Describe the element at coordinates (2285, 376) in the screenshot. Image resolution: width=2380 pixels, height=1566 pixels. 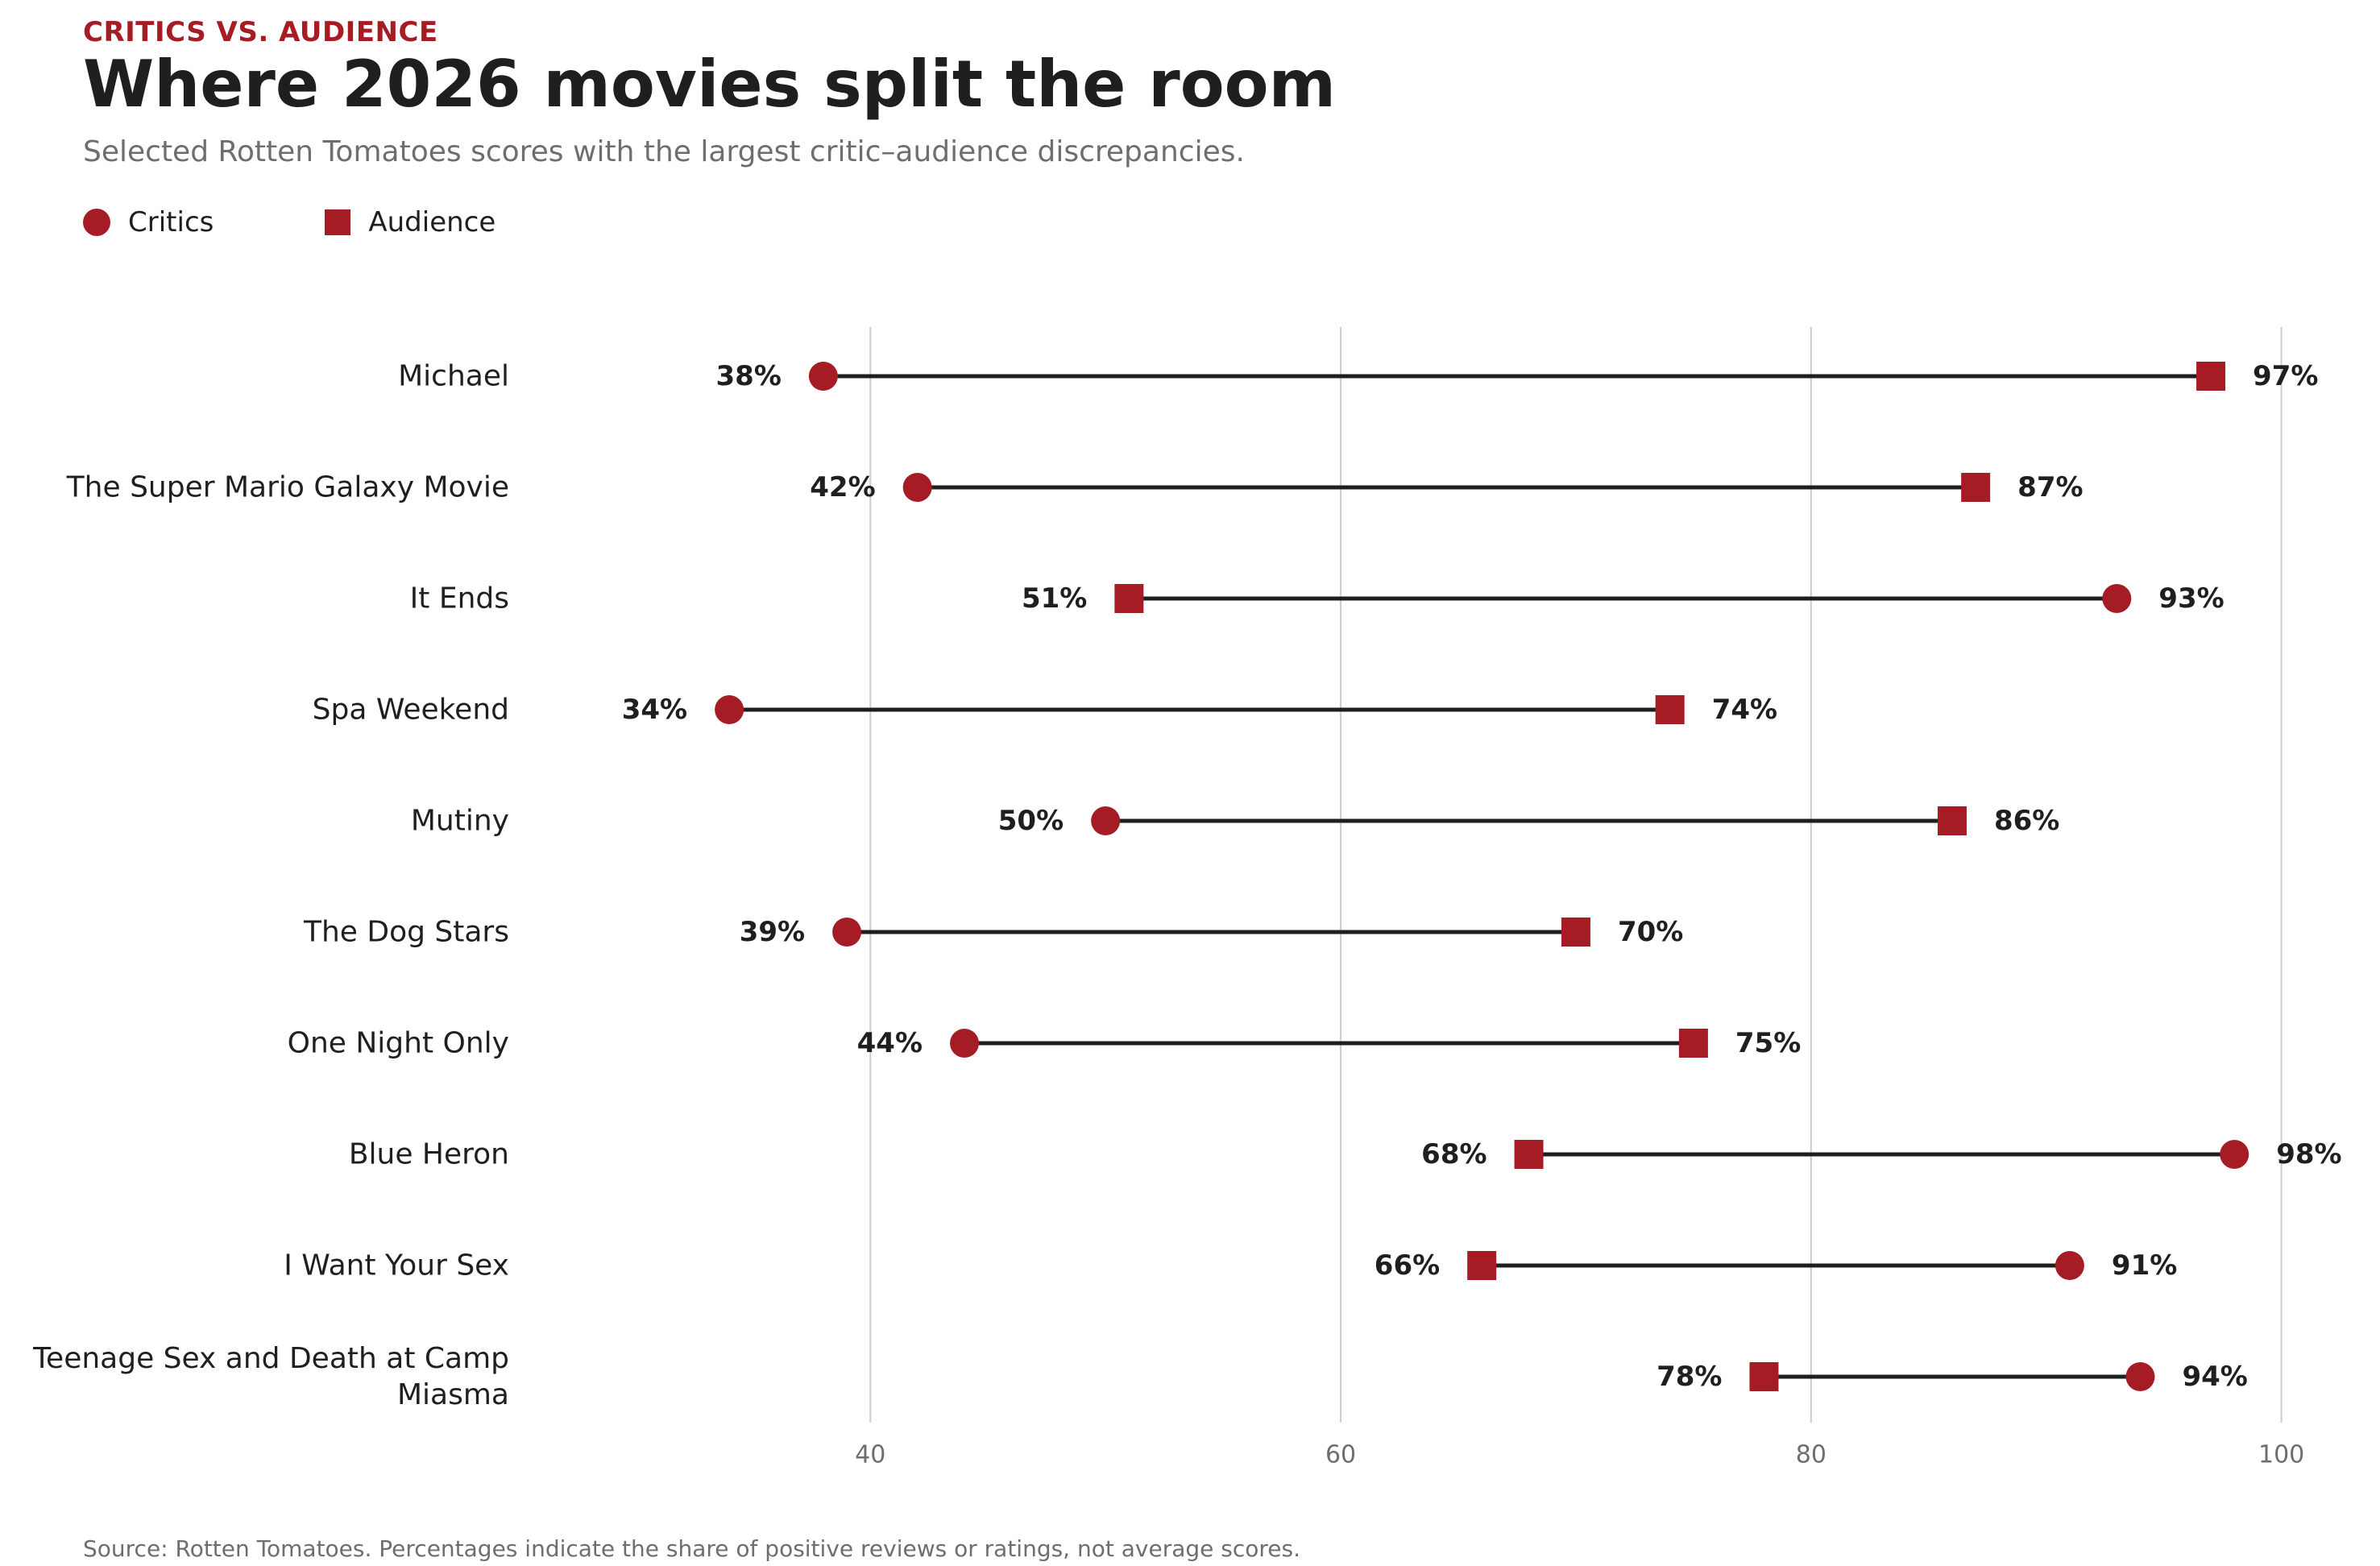
I see `audience-value-label: 97%` at that location.